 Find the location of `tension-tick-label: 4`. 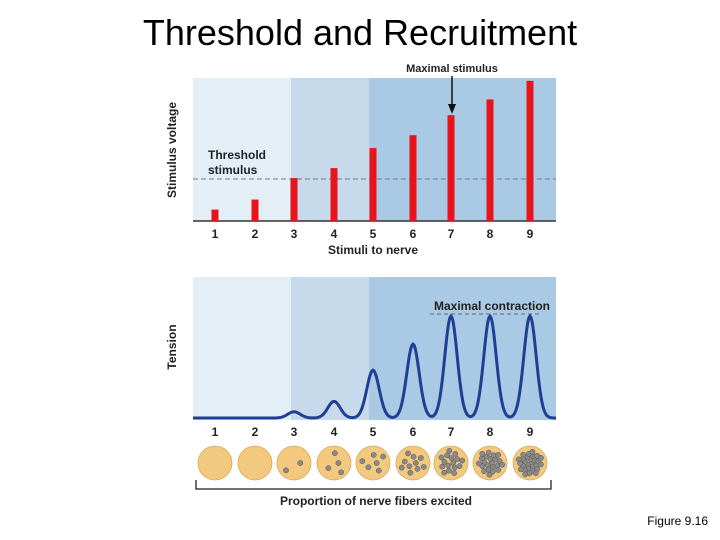

tension-tick-label: 4 is located at coordinates (334, 432).